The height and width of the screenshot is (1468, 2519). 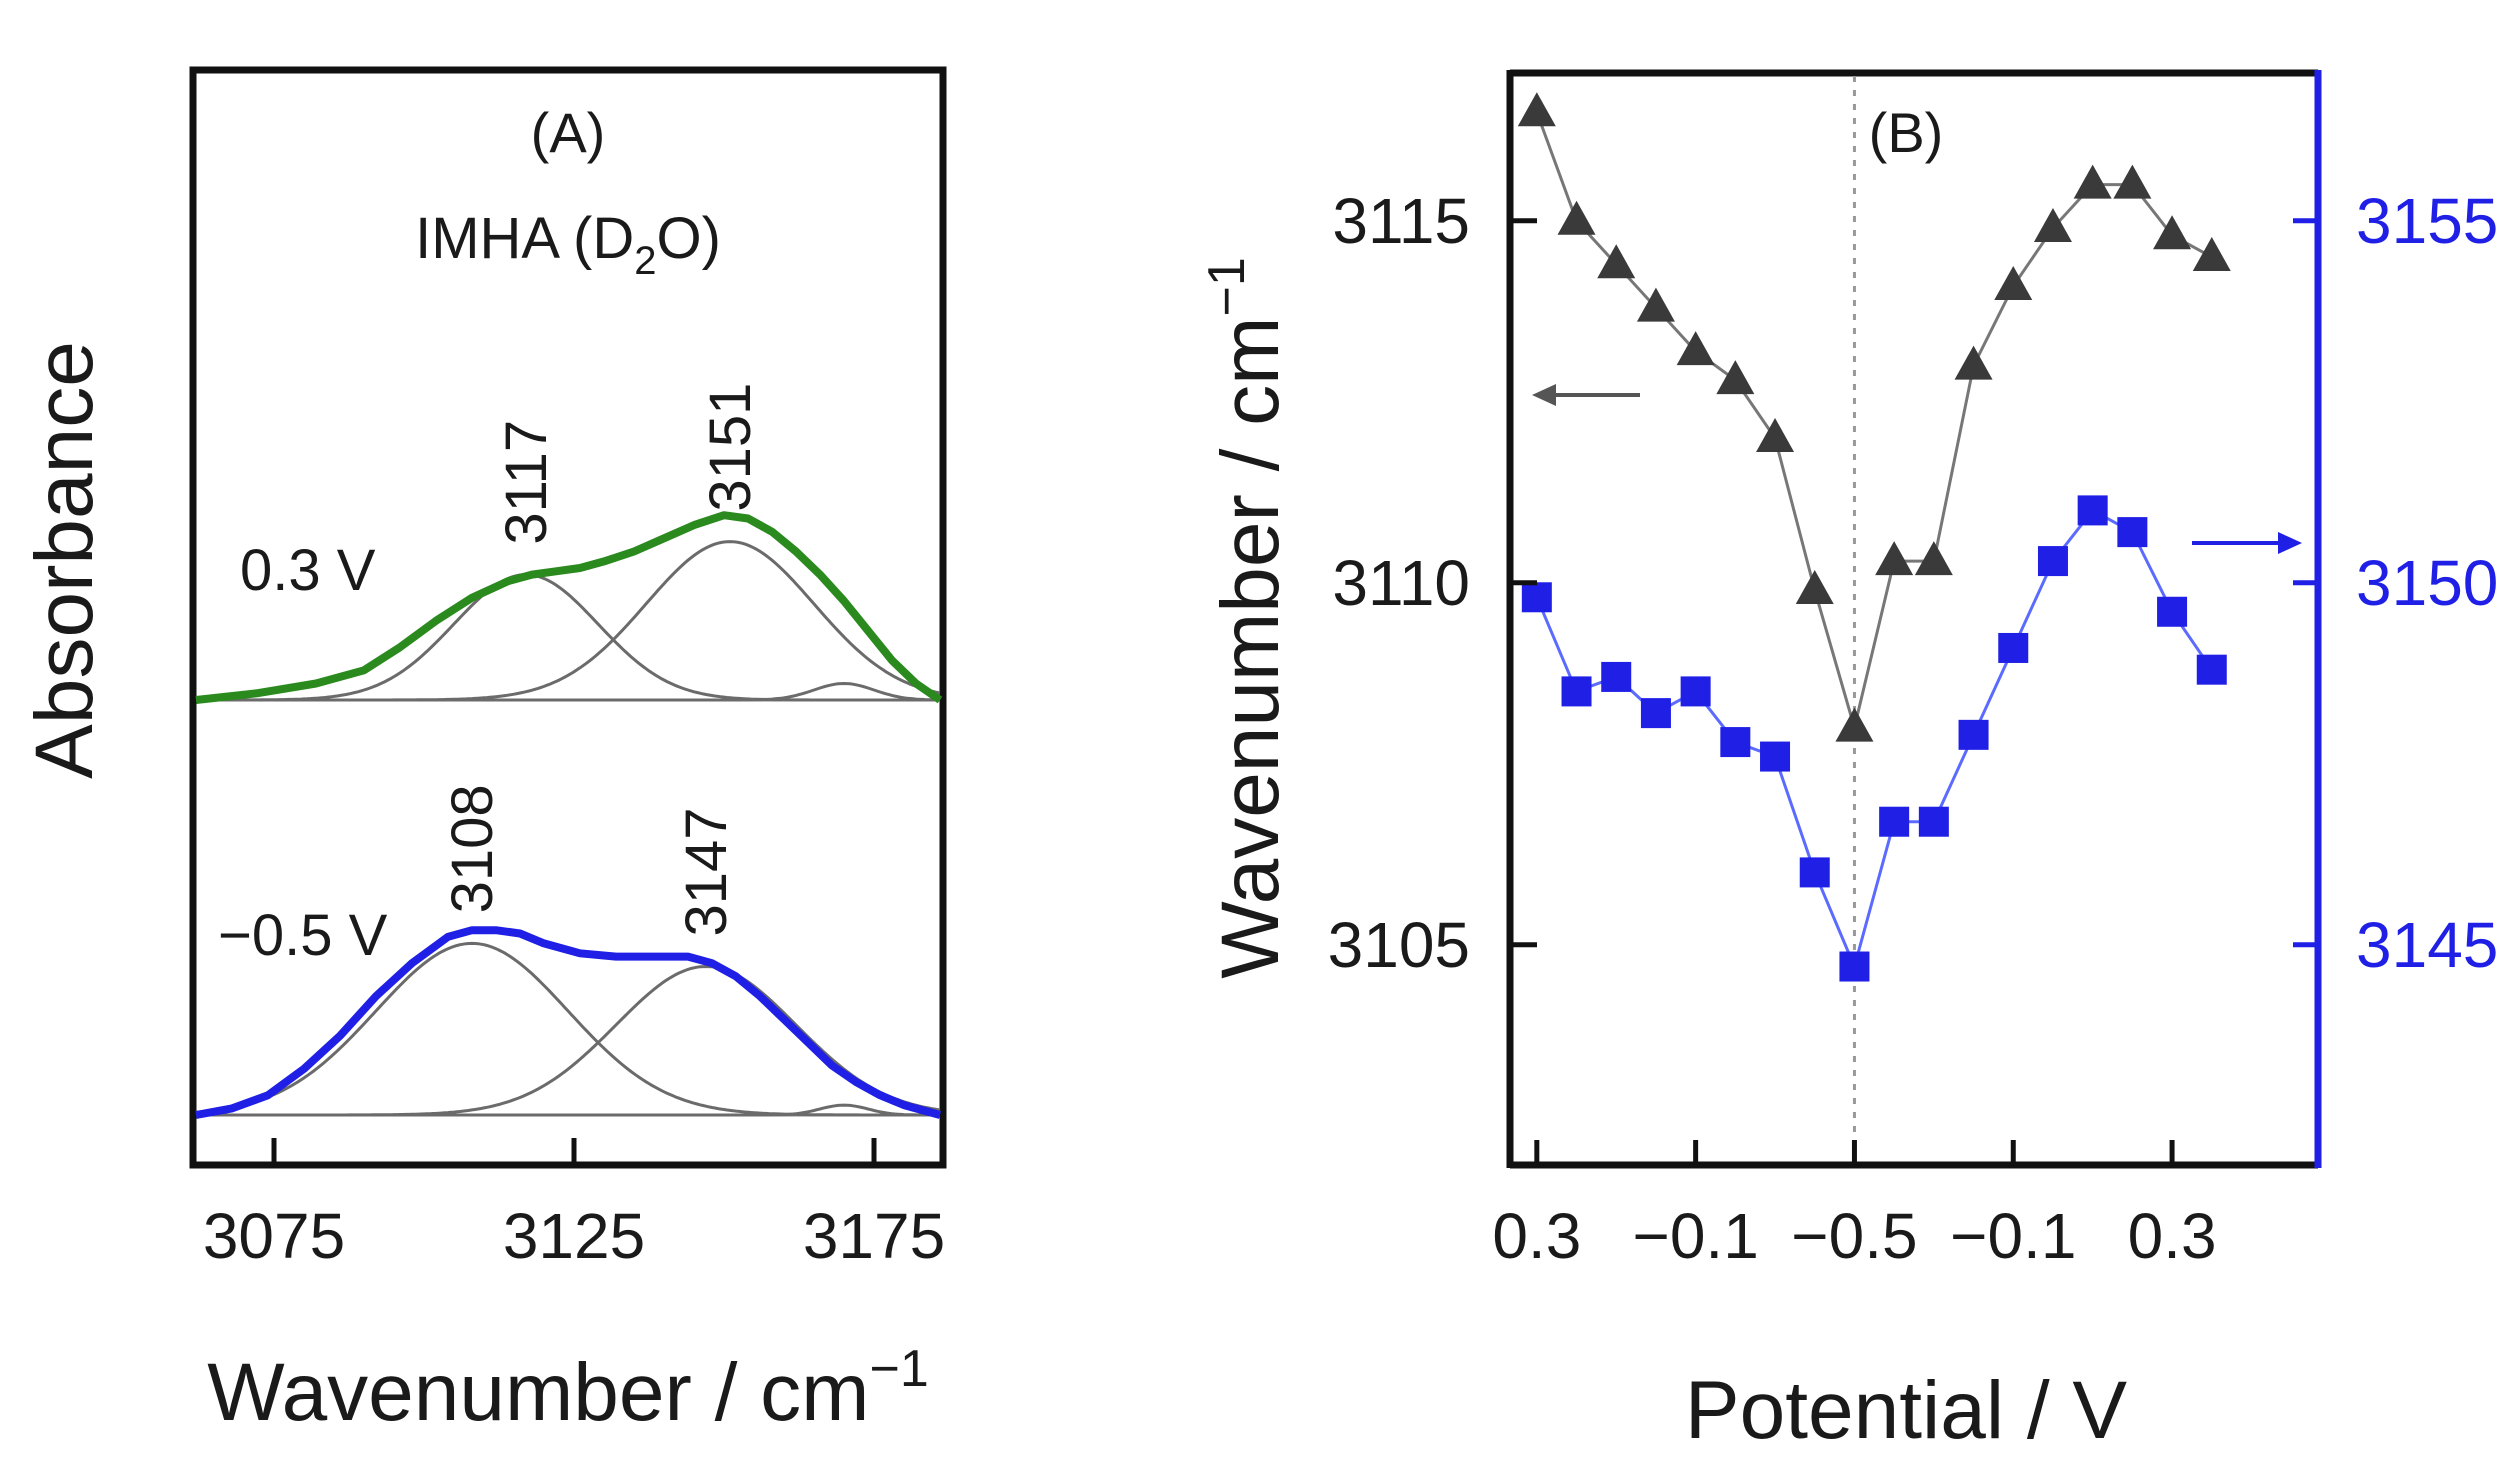 I want to click on panel-a-title-subscript: 2, so click(x=645, y=261).